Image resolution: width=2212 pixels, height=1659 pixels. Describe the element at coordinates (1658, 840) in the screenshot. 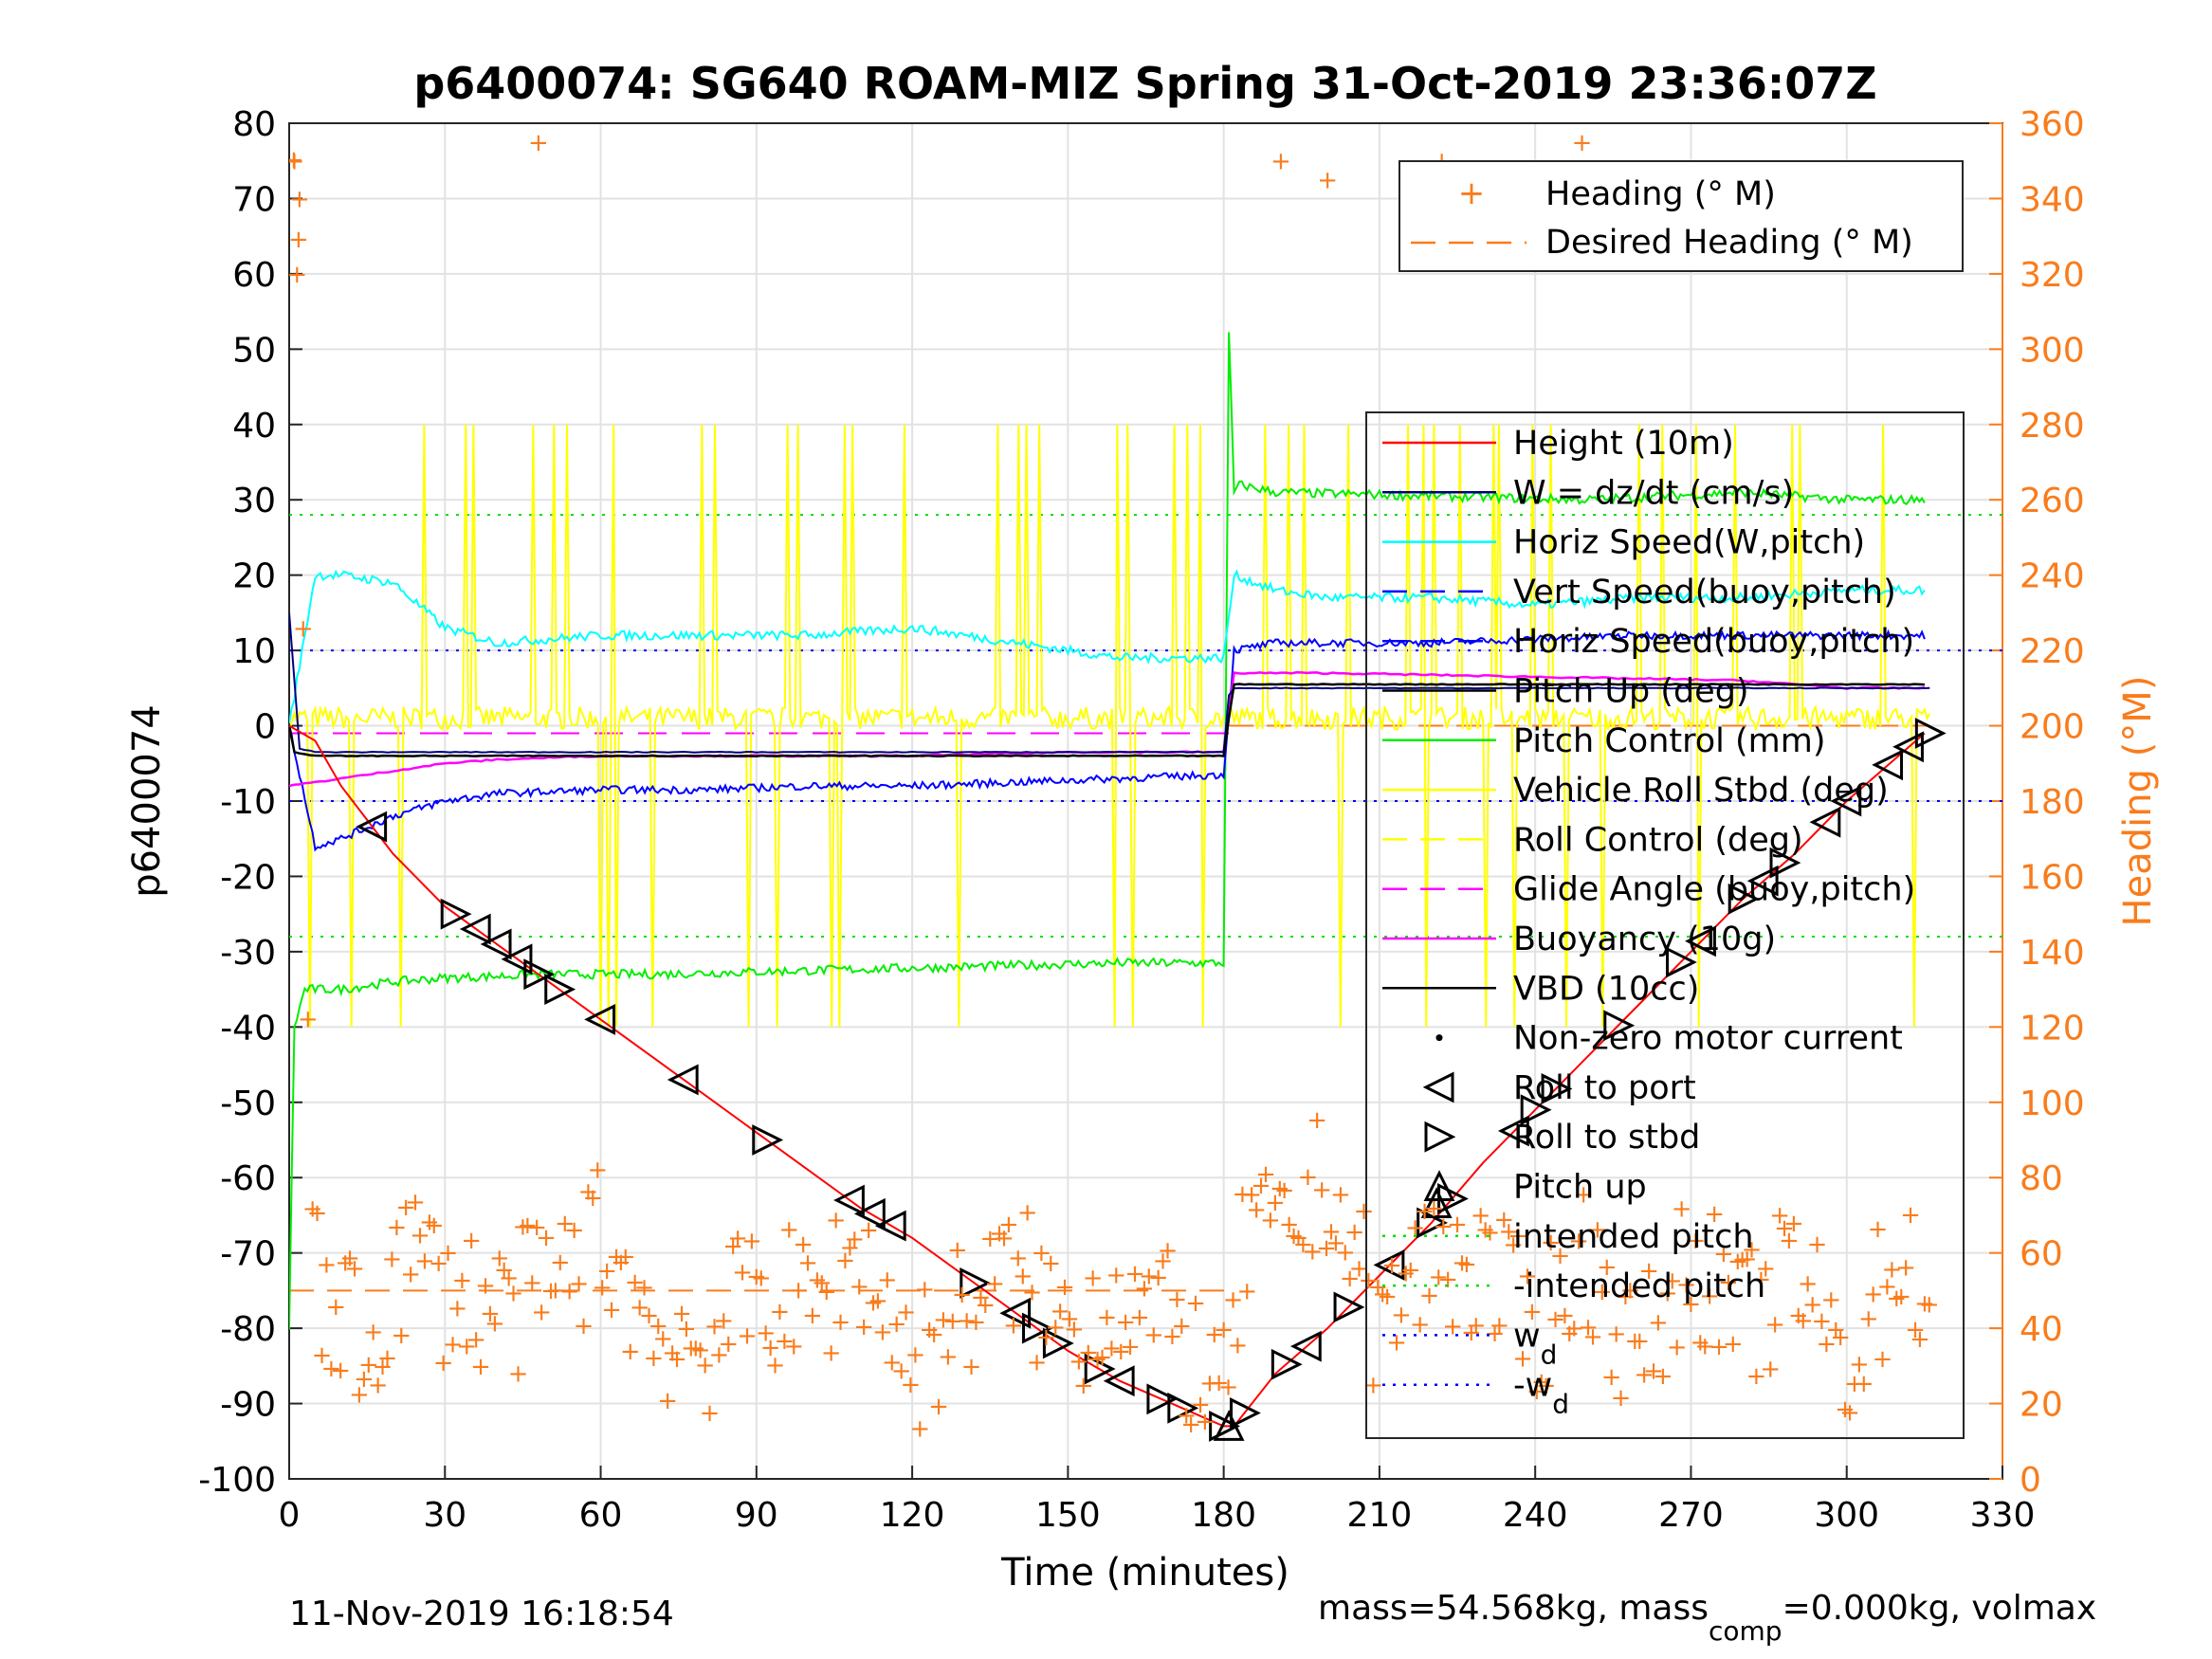

I see `legend-main-label: Roll Control (deg)` at that location.